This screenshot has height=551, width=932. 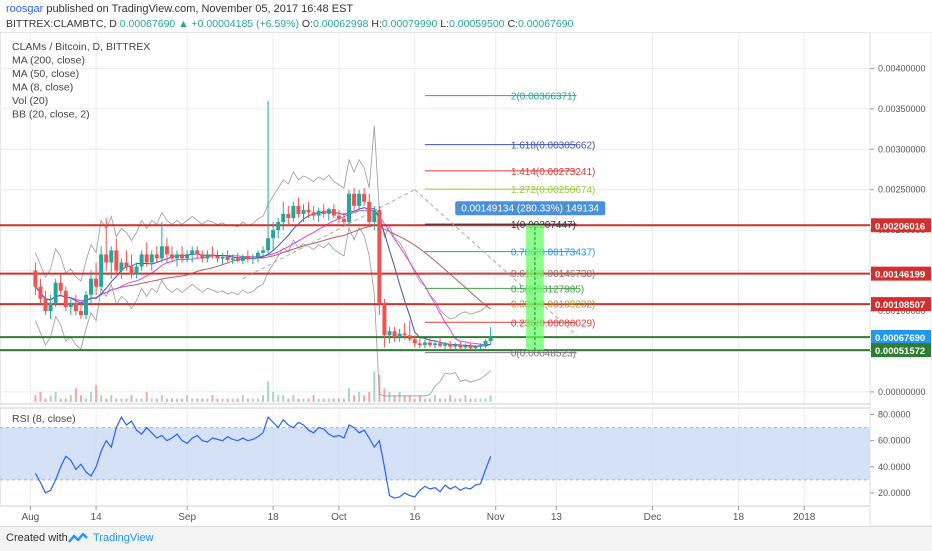 What do you see at coordinates (894, 467) in the screenshot?
I see `rsi-y-tick-label: 40.0000` at bounding box center [894, 467].